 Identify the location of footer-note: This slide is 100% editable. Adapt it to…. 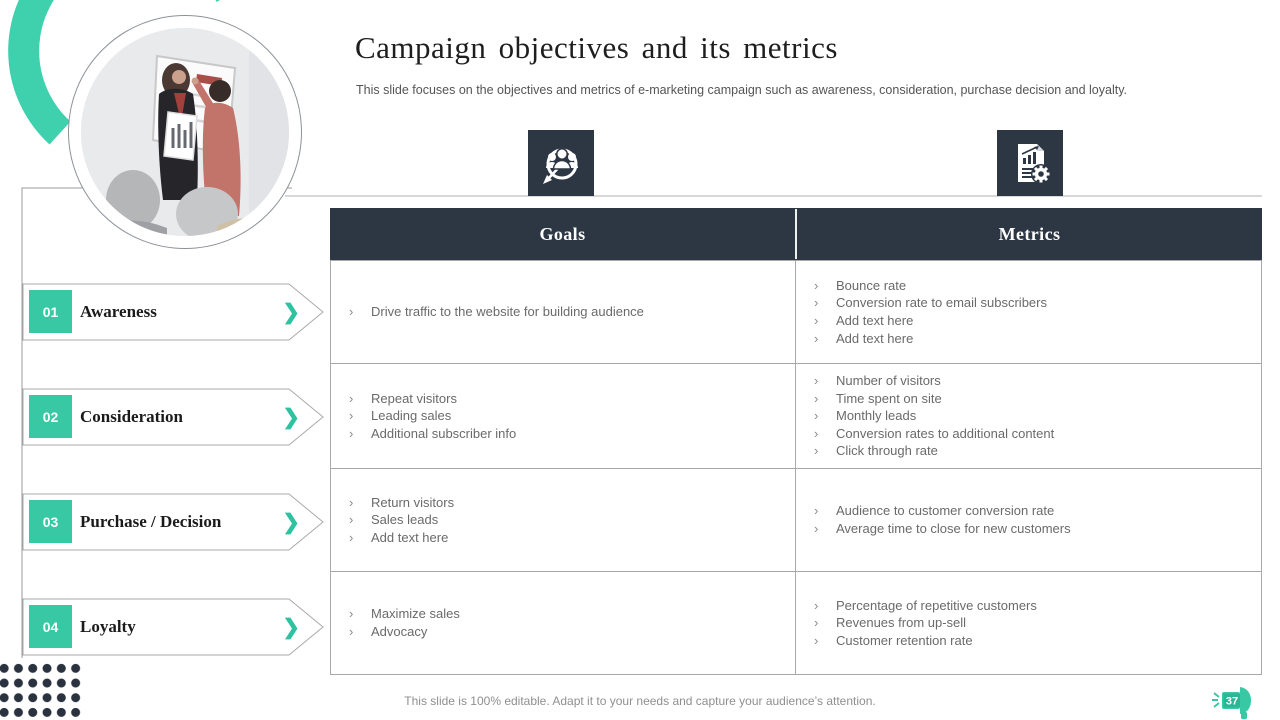
(640, 701).